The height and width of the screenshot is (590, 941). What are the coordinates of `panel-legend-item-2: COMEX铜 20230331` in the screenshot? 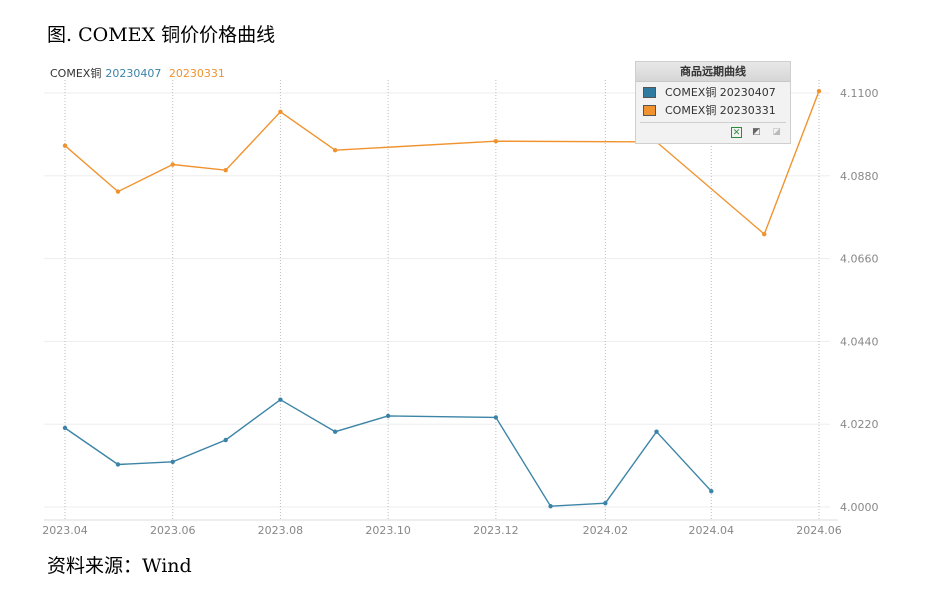 It's located at (713, 110).